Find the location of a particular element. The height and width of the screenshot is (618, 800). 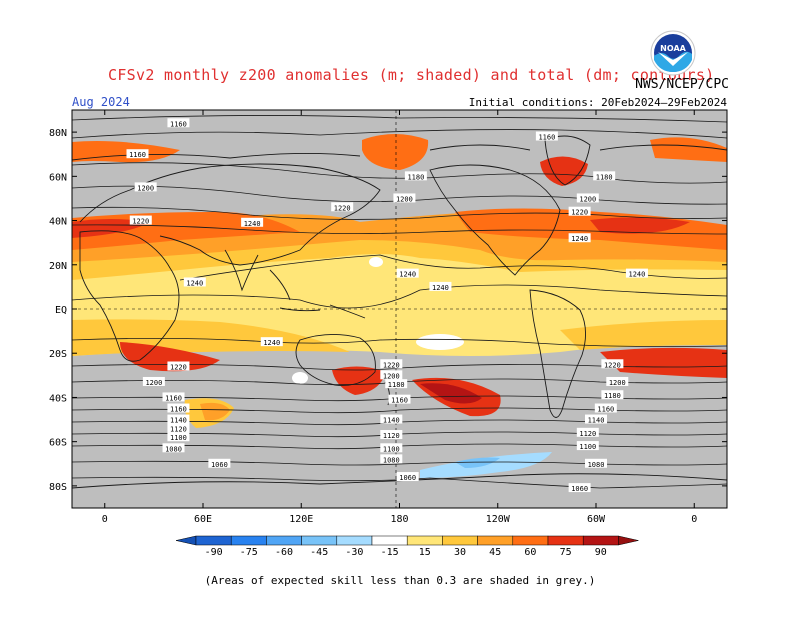

anomaly-arctic-central is located at coordinates (395, 152).